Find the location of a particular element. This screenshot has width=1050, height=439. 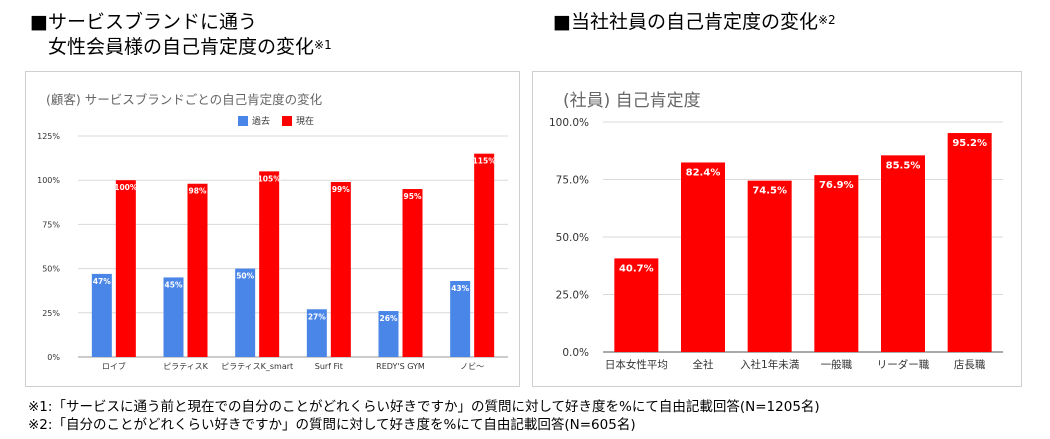

data-label: 50% is located at coordinates (245, 276).